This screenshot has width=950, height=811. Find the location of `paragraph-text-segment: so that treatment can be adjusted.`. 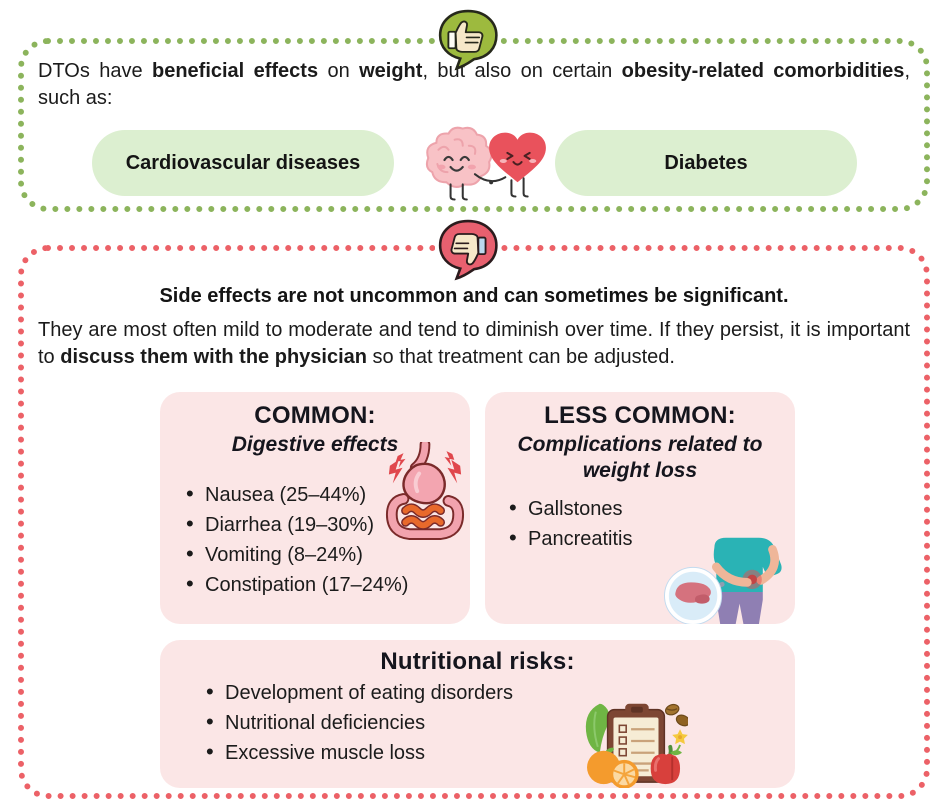

paragraph-text-segment: so that treatment can be adjusted. is located at coordinates (521, 357).